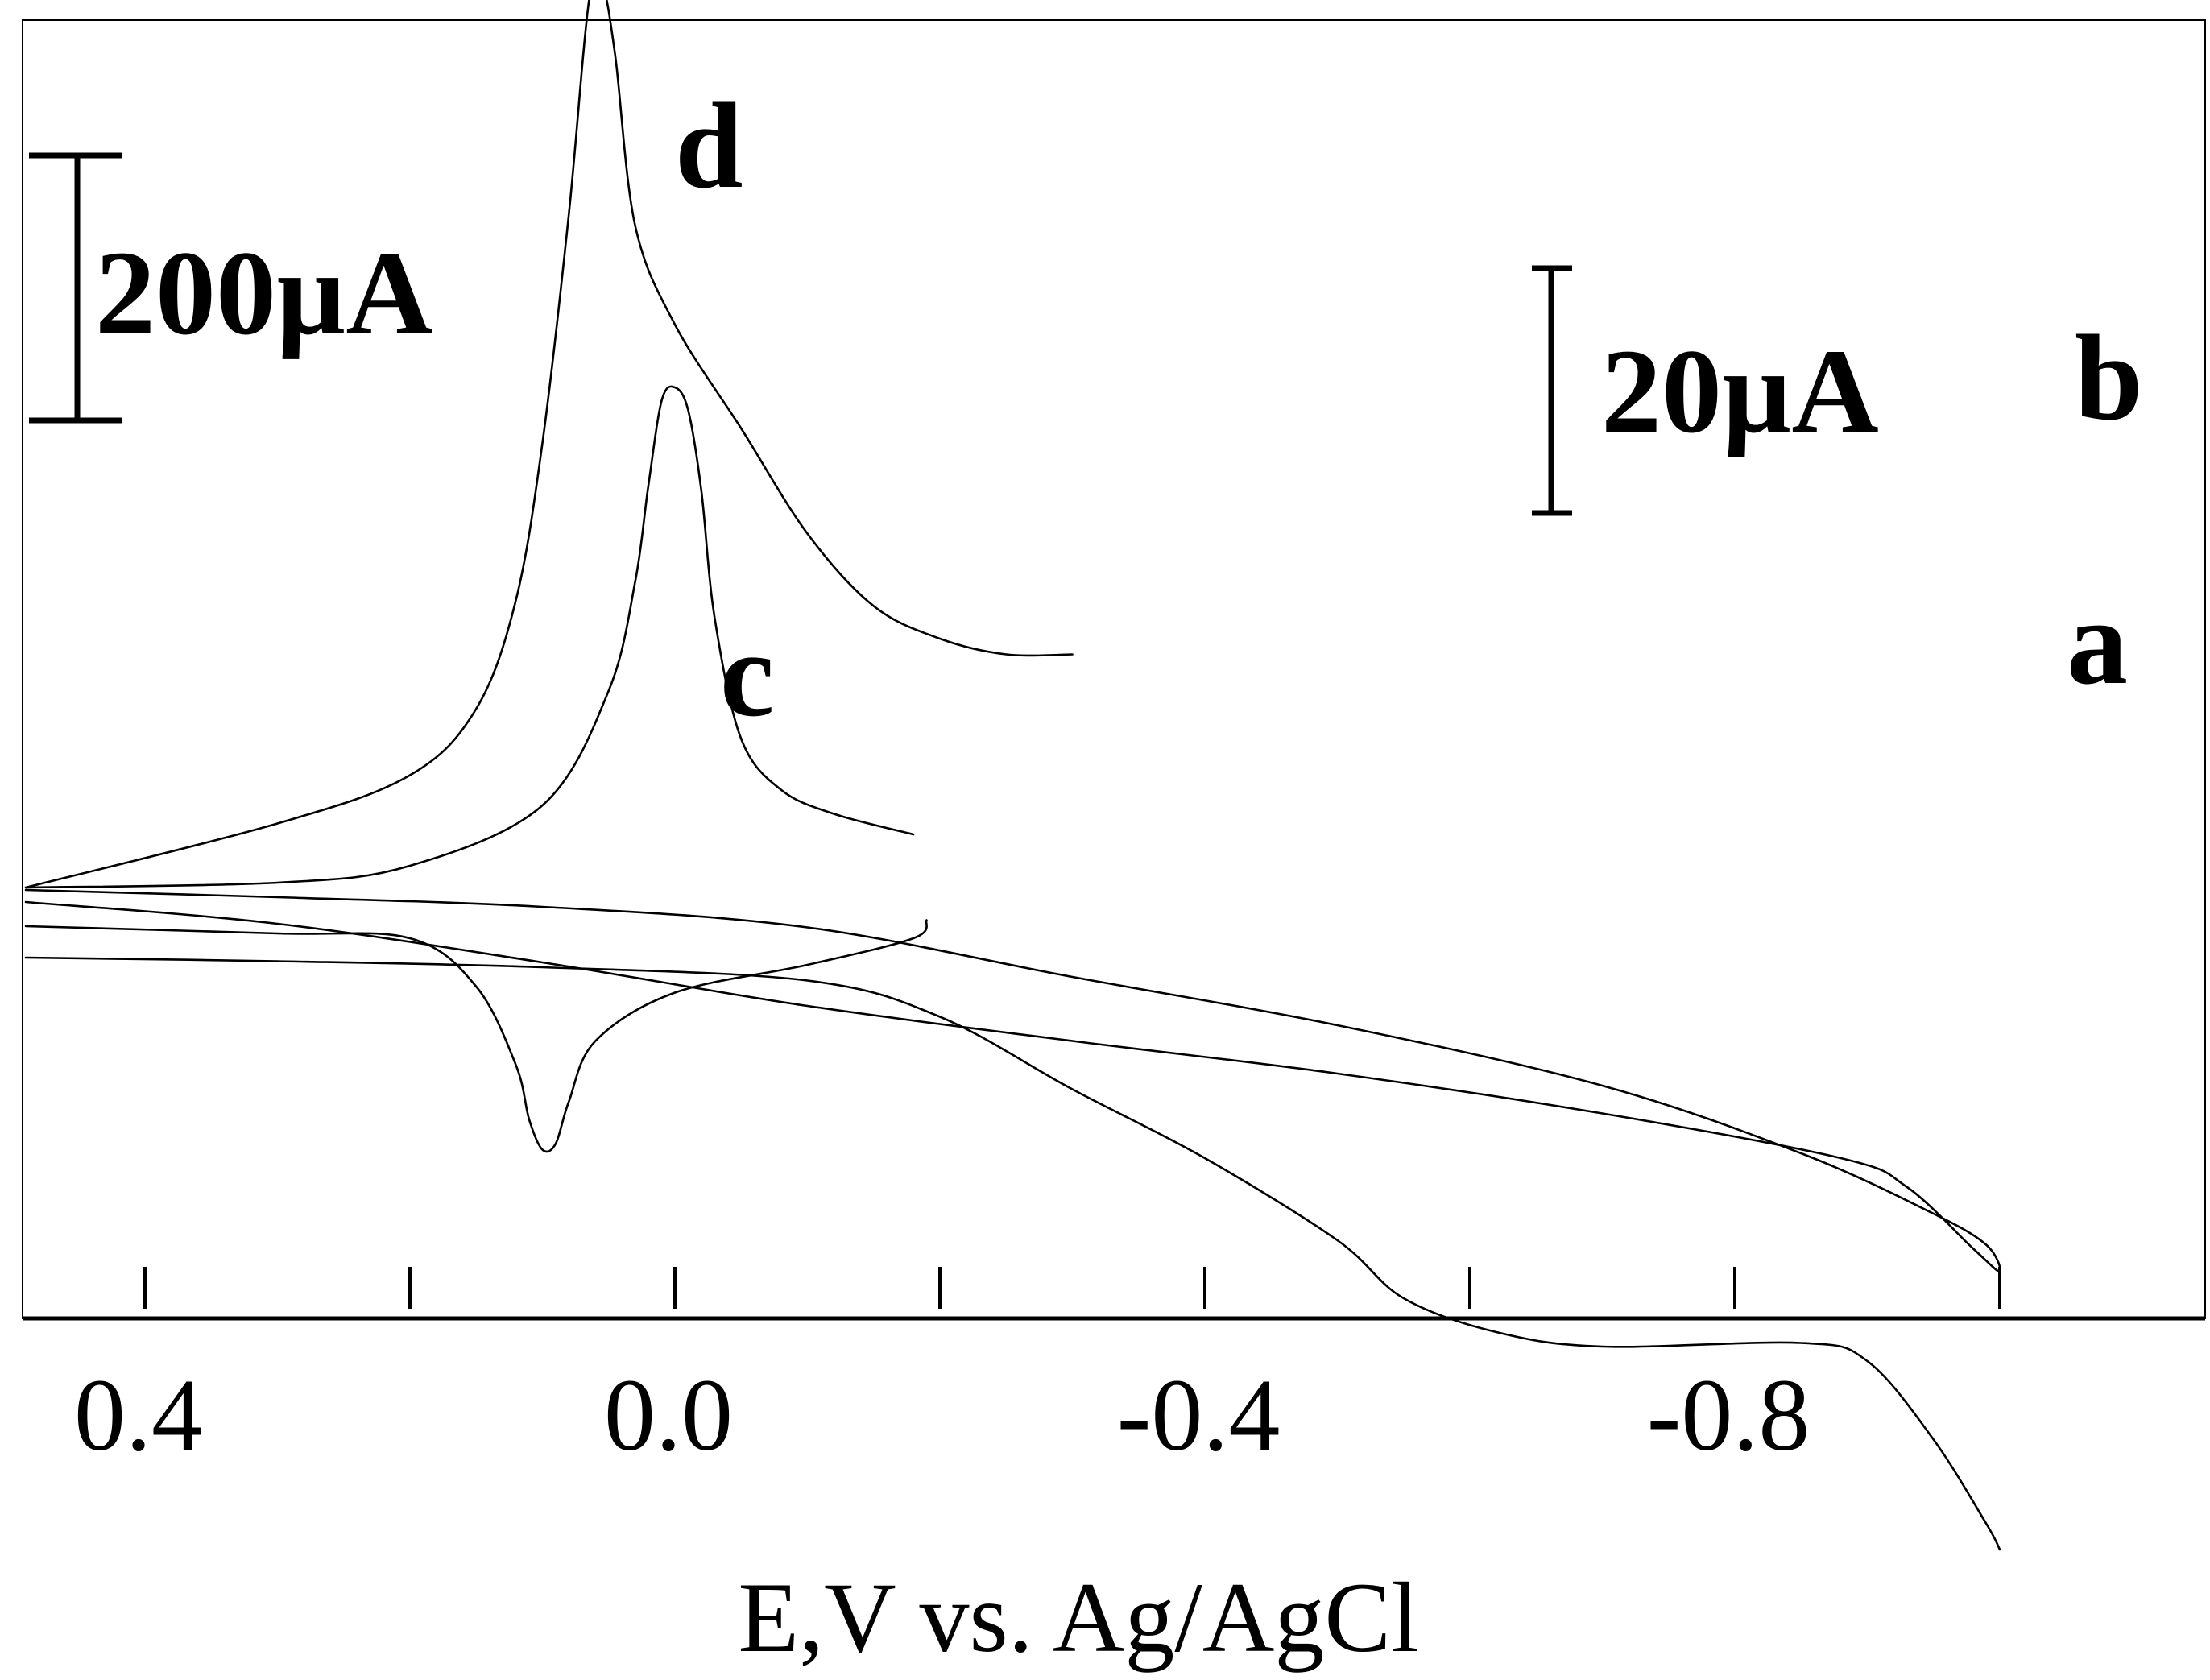 The image size is (2210, 1680). Describe the element at coordinates (747, 674) in the screenshot. I see `curve-label-c: c` at that location.